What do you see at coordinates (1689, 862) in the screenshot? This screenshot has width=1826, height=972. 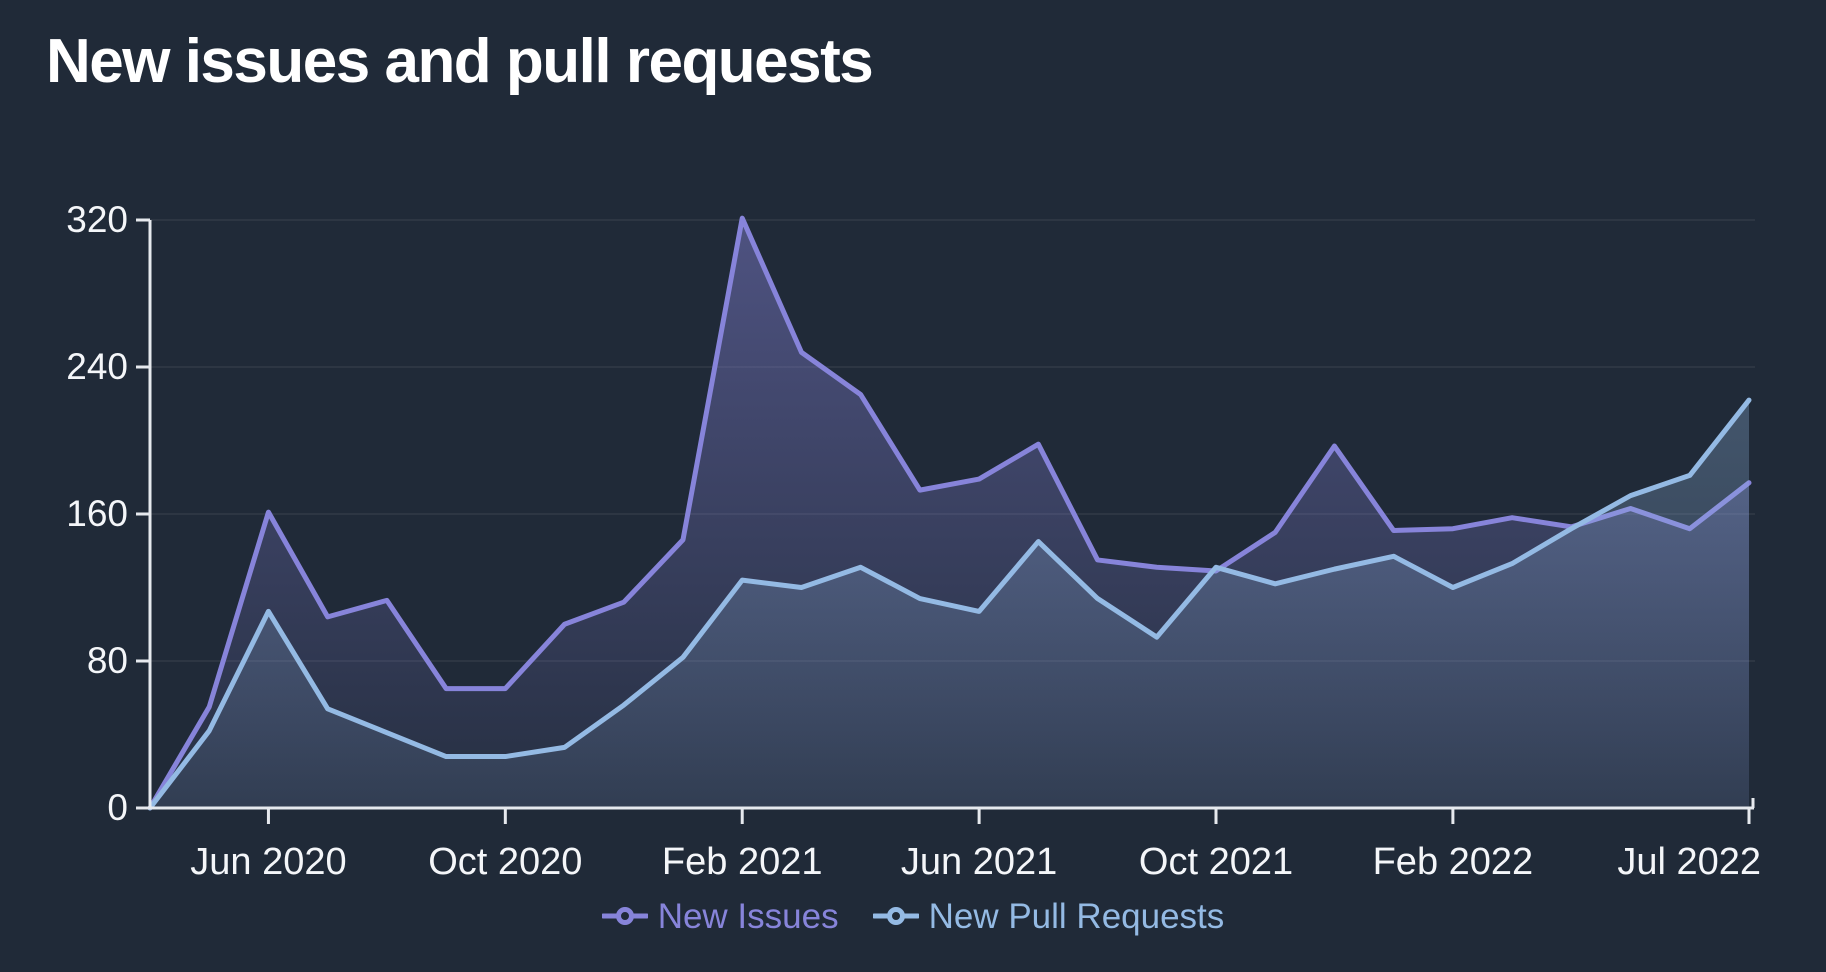 I see `x-tick-label: Jul 2022` at bounding box center [1689, 862].